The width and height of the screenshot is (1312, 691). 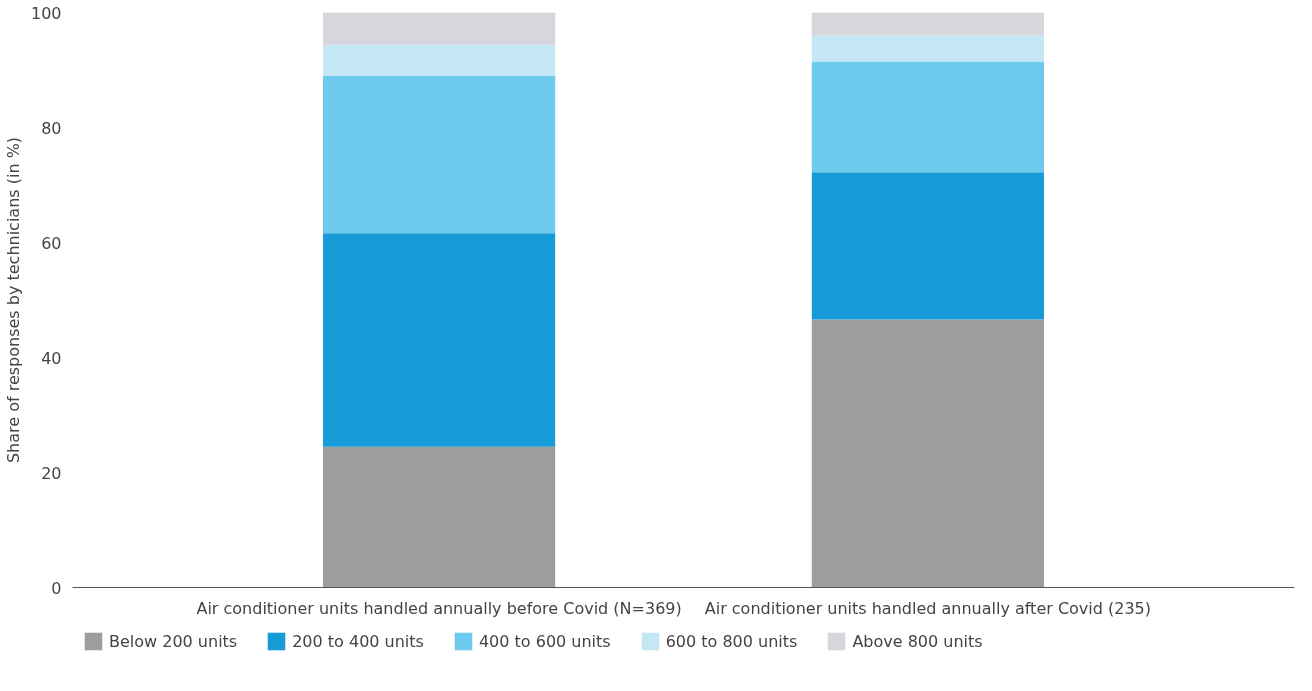 What do you see at coordinates (928, 608) in the screenshot?
I see `x-tick-label: Air conditioner units handled annually after Covid (235)` at bounding box center [928, 608].